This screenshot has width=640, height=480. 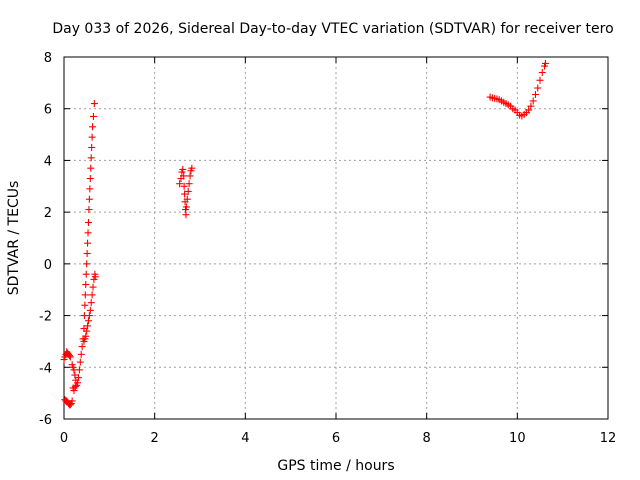 What do you see at coordinates (48, 213) in the screenshot?
I see `y-tick-label: 2` at bounding box center [48, 213].